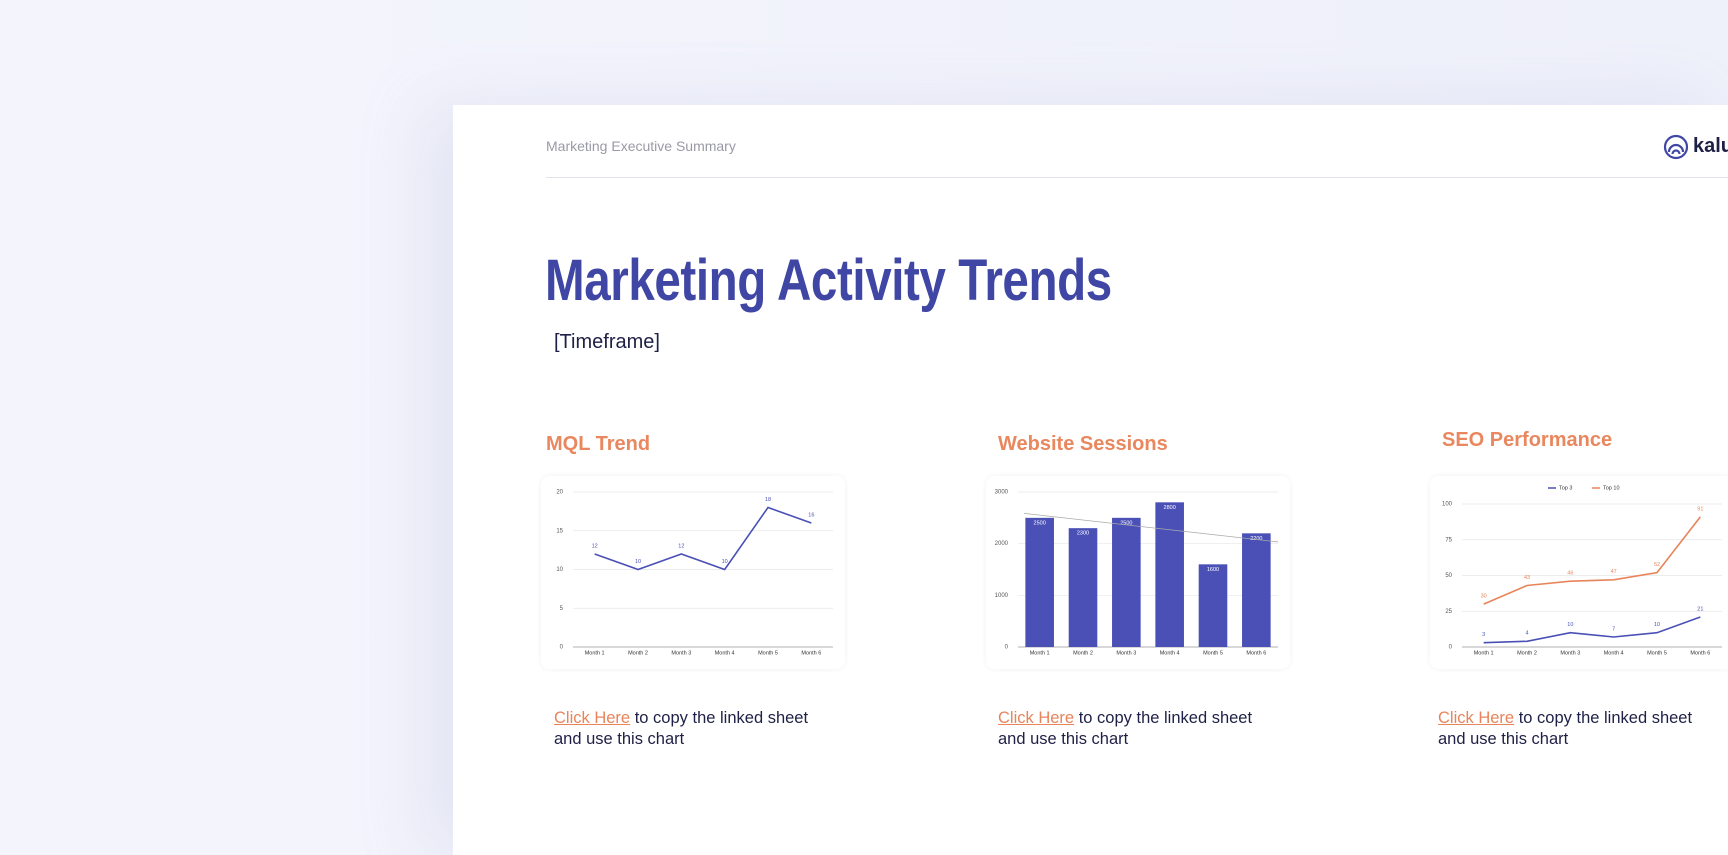  What do you see at coordinates (828, 280) in the screenshot?
I see `page-title: Marketing Activity Trends` at bounding box center [828, 280].